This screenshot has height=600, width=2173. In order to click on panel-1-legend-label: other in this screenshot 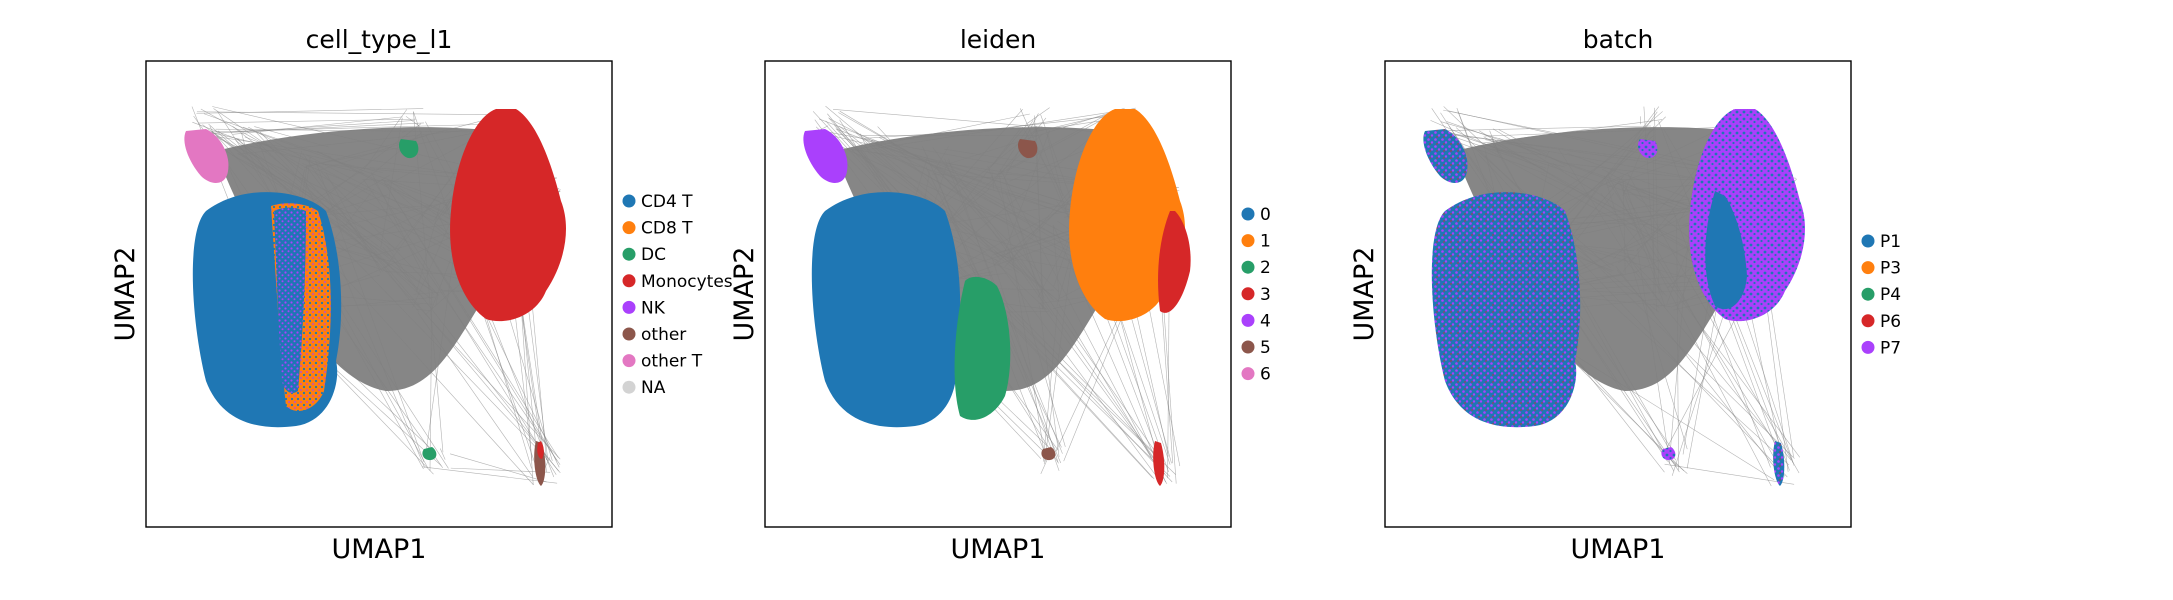, I will do `click(663, 335)`.